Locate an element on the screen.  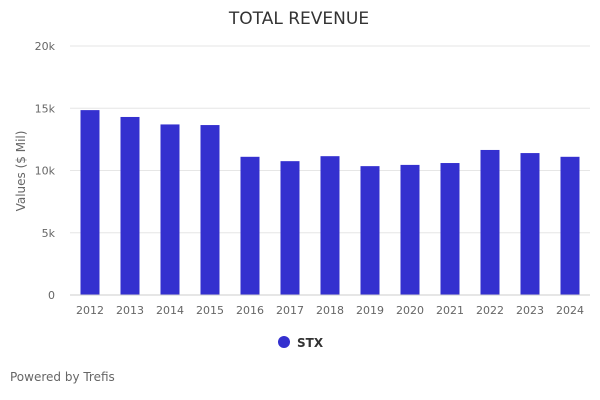
y-tick-label: 10k is located at coordinates (45, 171).